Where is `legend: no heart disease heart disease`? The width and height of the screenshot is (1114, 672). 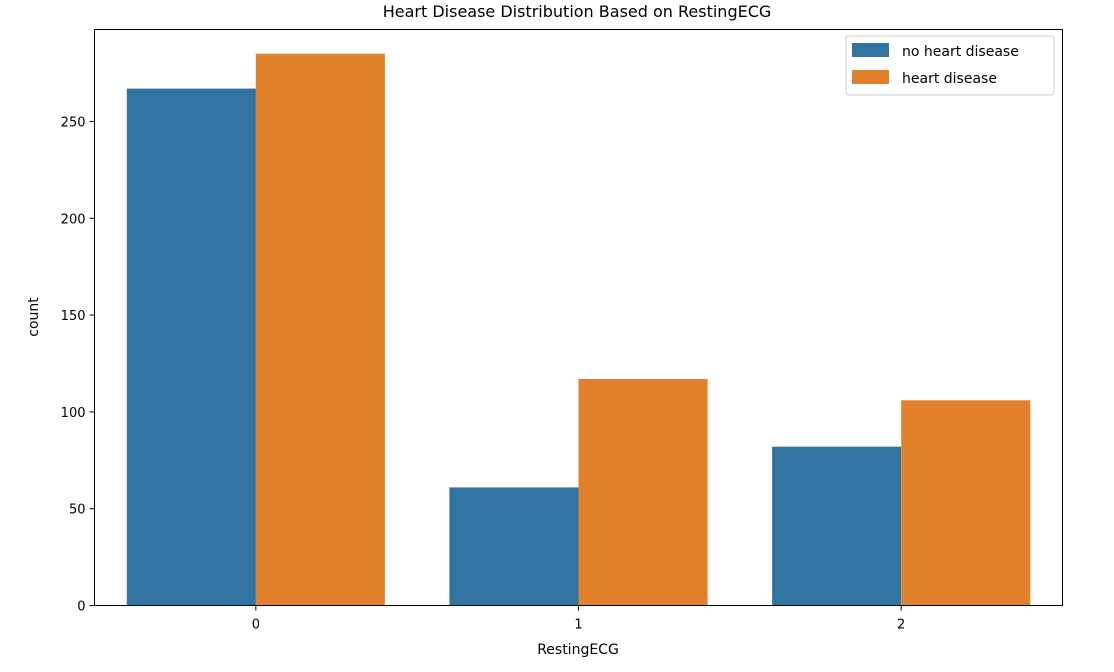 legend: no heart disease heart disease is located at coordinates (950, 65).